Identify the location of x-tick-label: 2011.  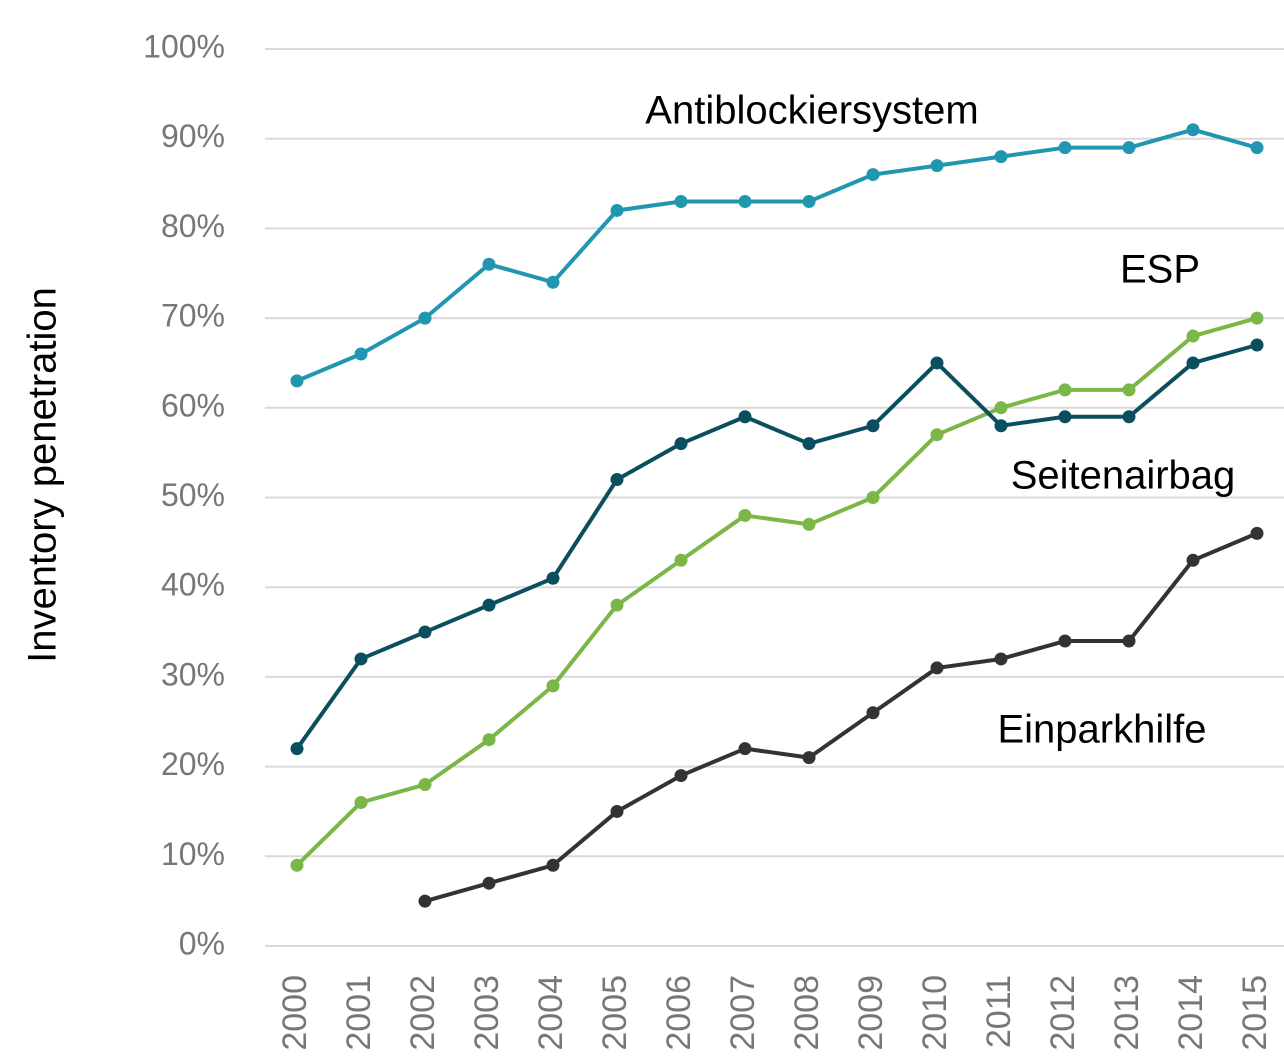
(999, 1011).